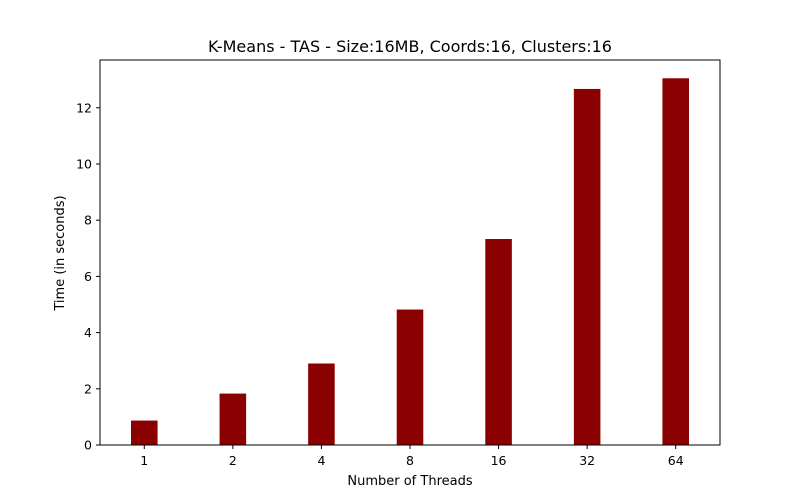 The image size is (800, 504). What do you see at coordinates (499, 460) in the screenshot?
I see `x-tick-label-16: 16` at bounding box center [499, 460].